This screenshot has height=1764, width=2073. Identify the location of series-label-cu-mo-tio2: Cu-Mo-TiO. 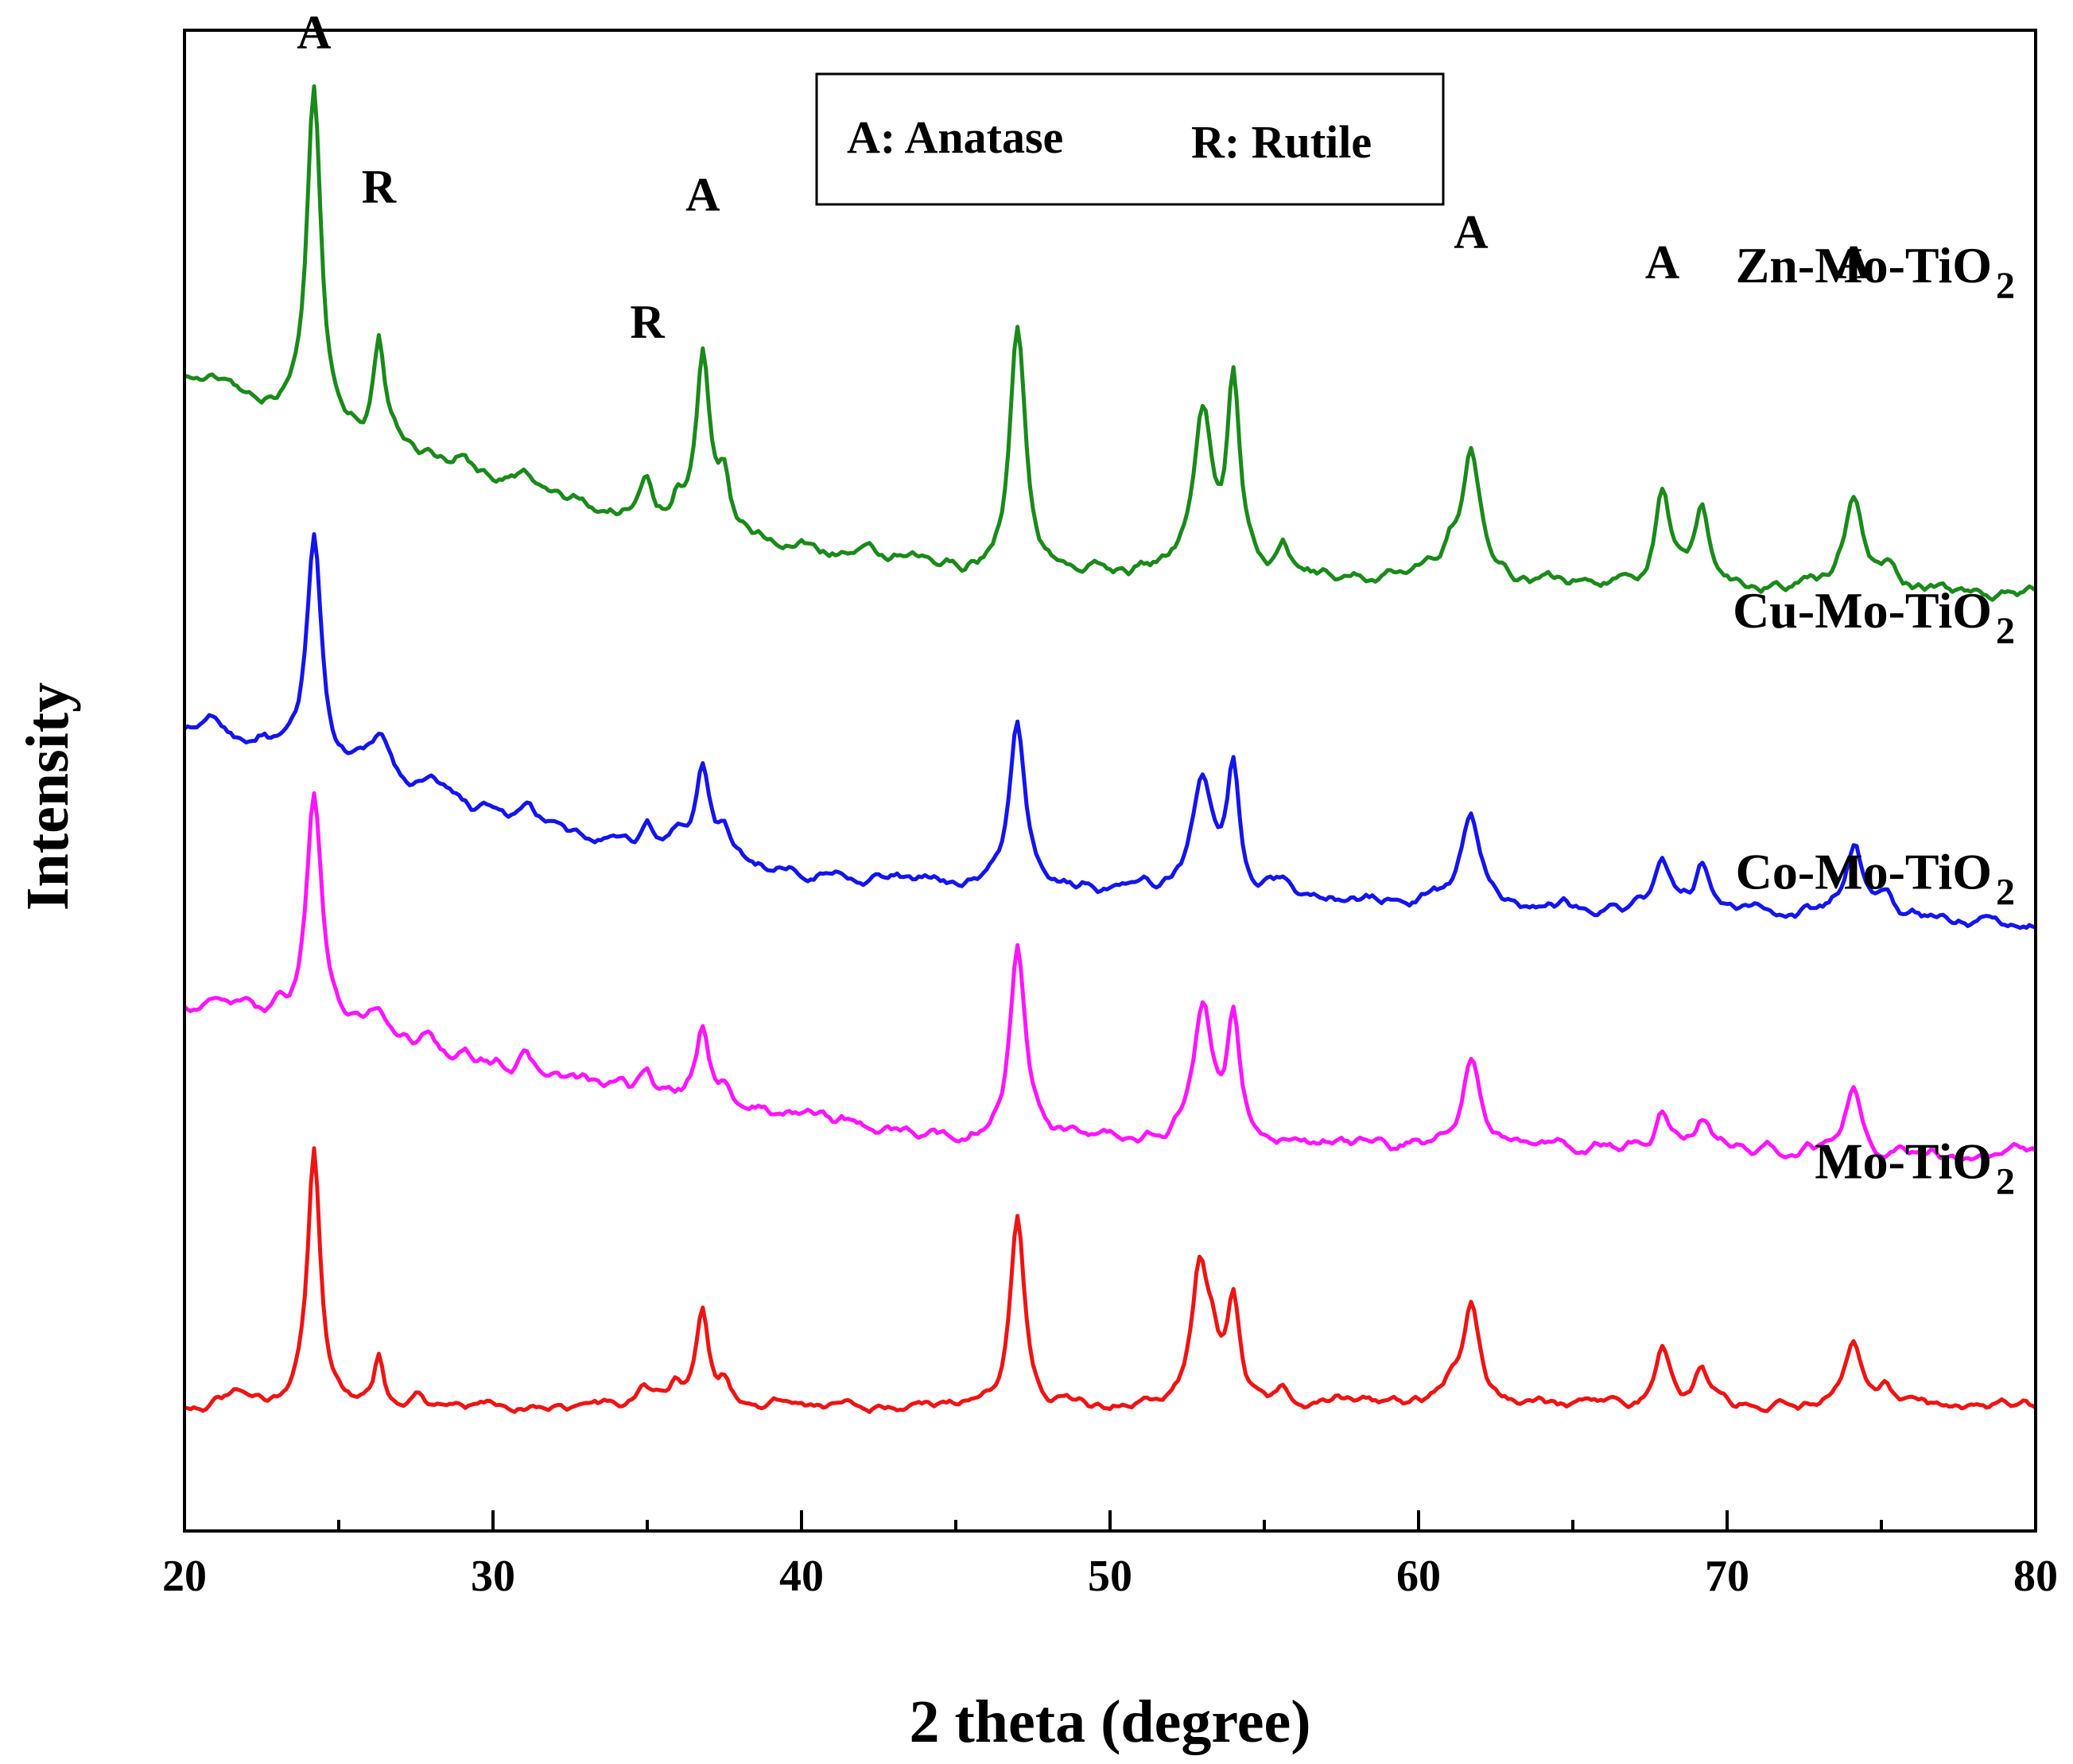
(1862, 610).